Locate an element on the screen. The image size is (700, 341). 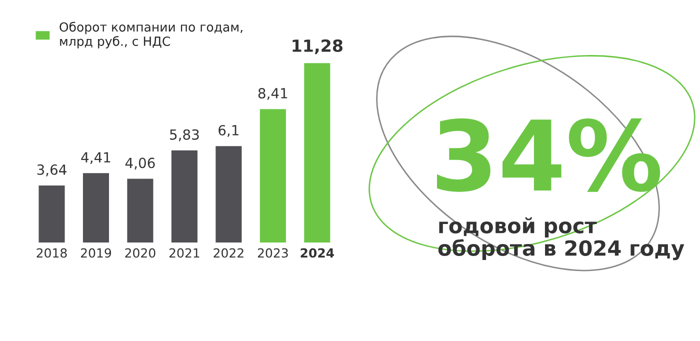
legend-label: Оборот компании по годам, млрд руб., с НДС is located at coordinates (151, 35).